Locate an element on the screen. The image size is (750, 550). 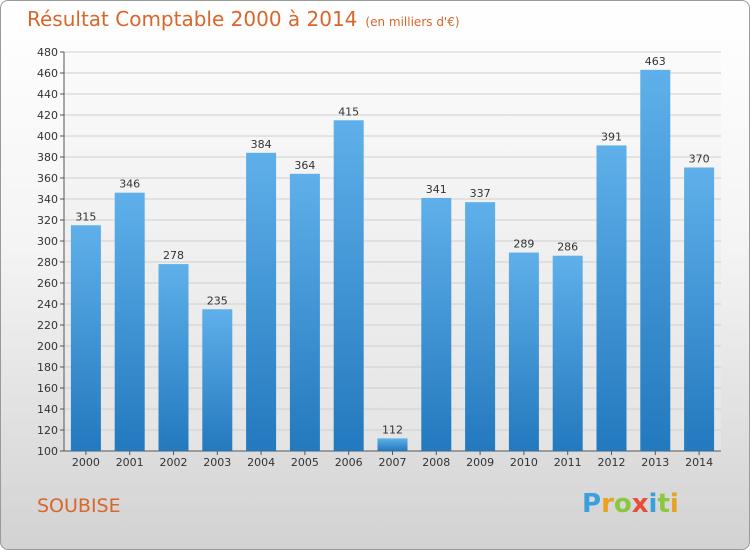
bar-value-label: 463 is located at coordinates (655, 61).